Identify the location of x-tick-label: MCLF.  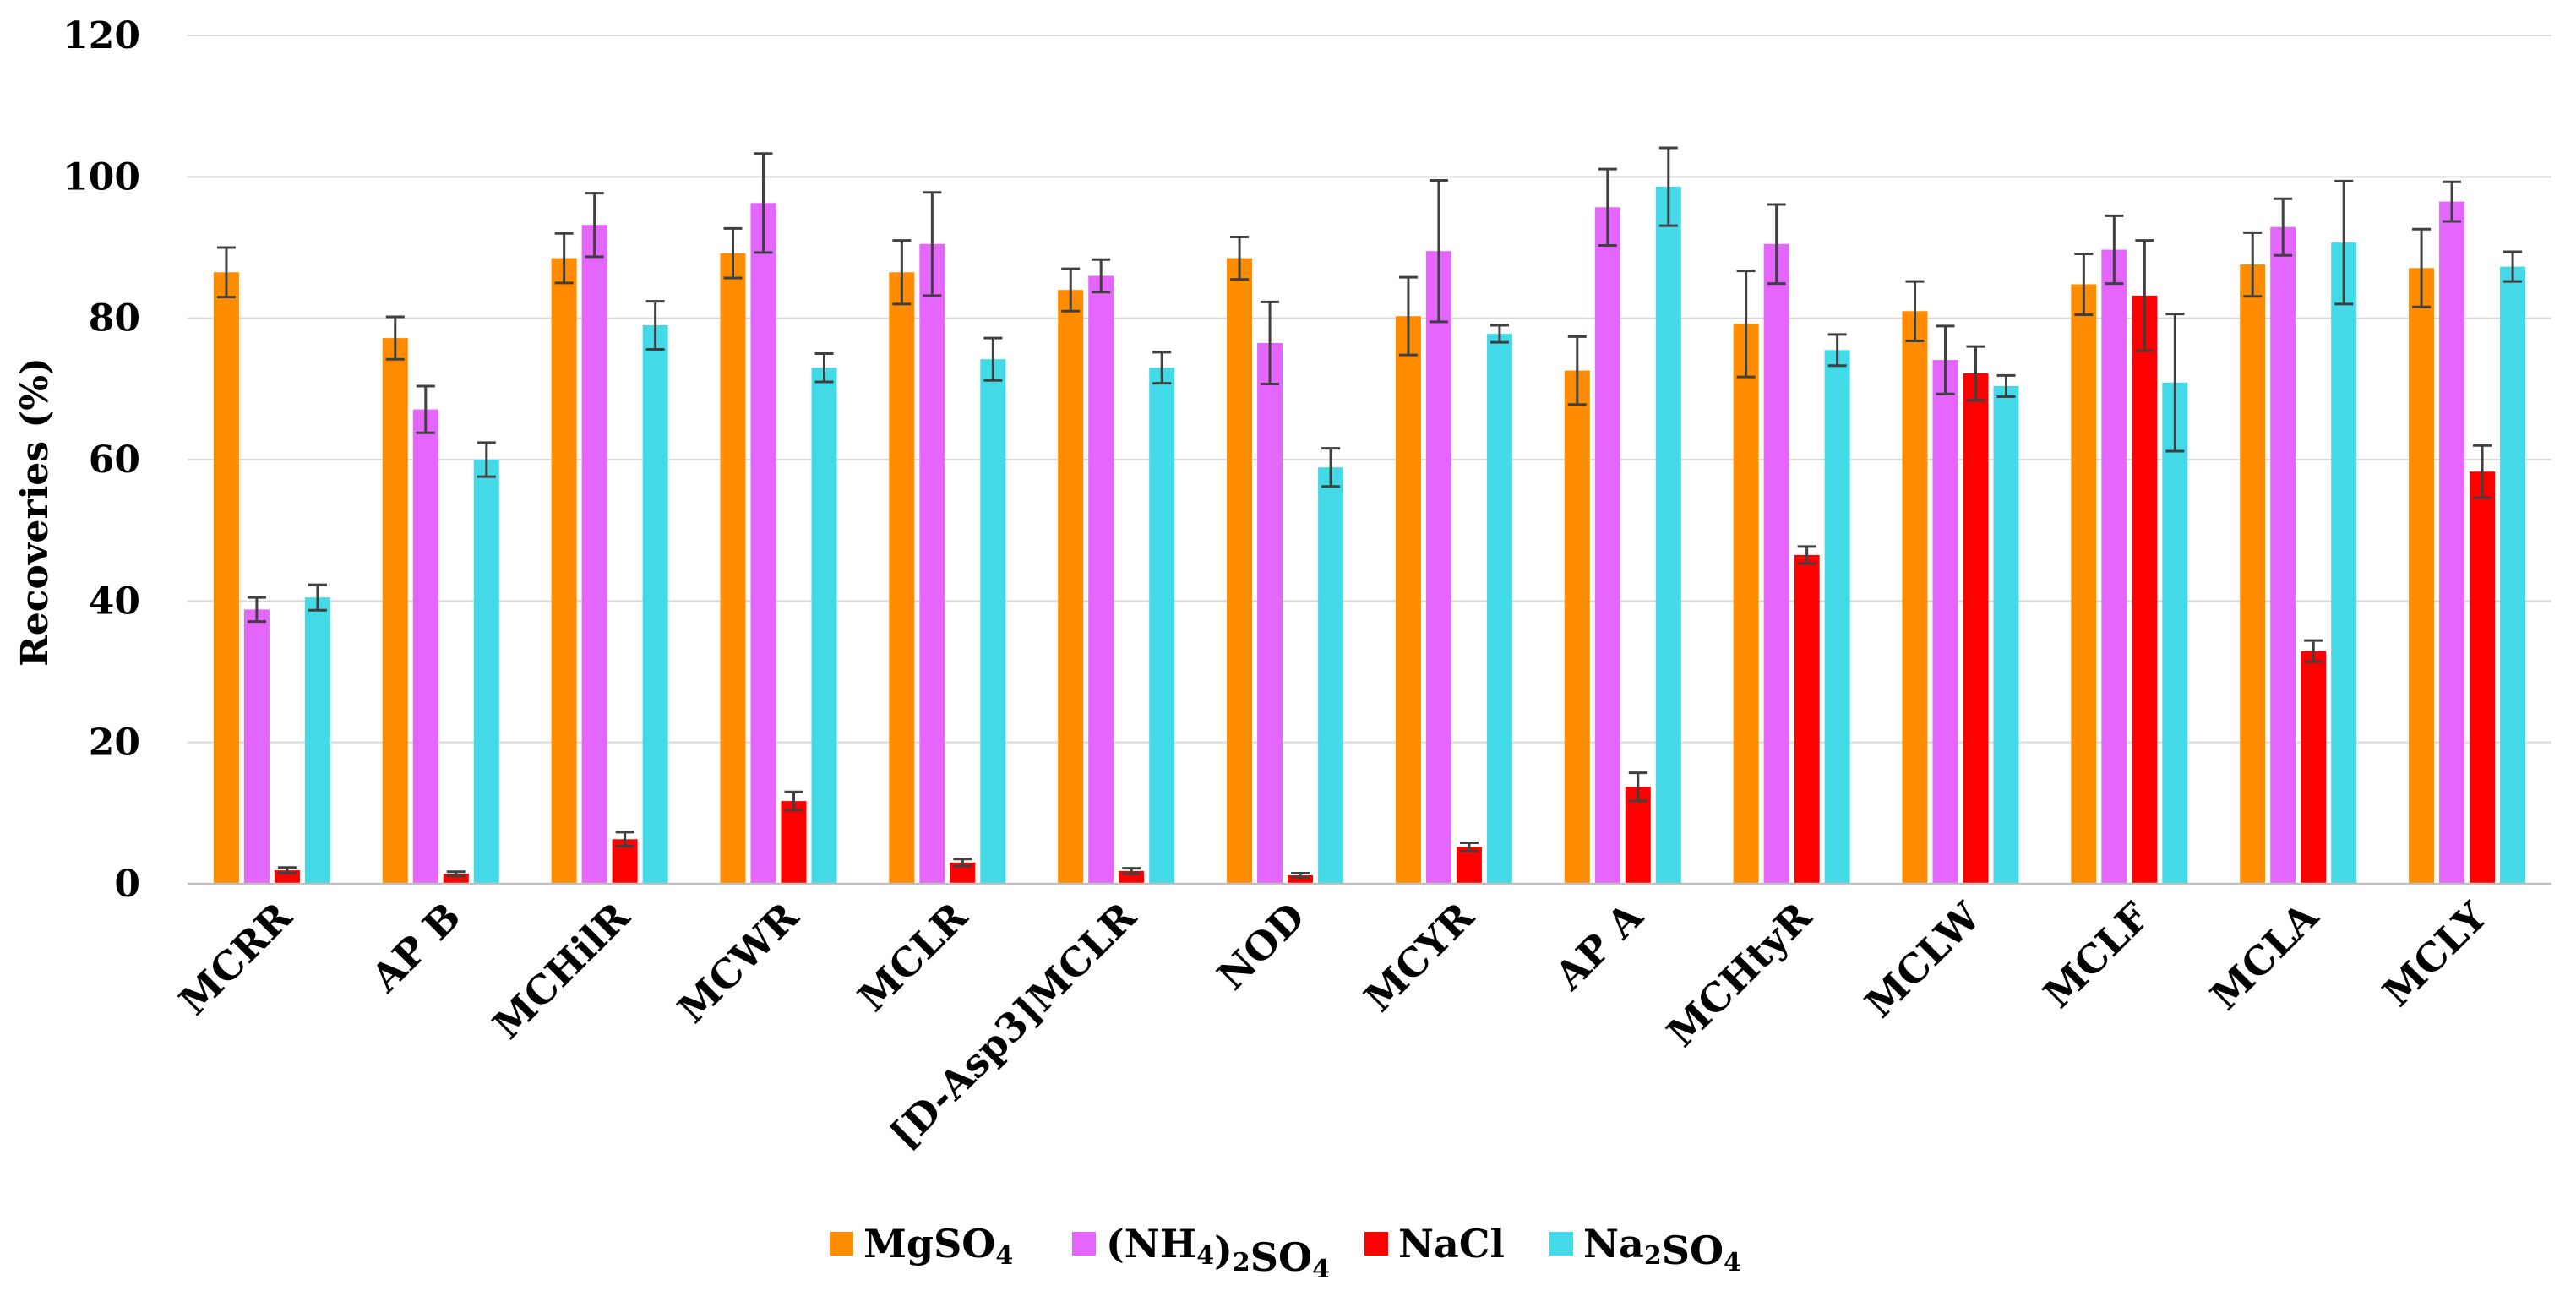
(2096, 955).